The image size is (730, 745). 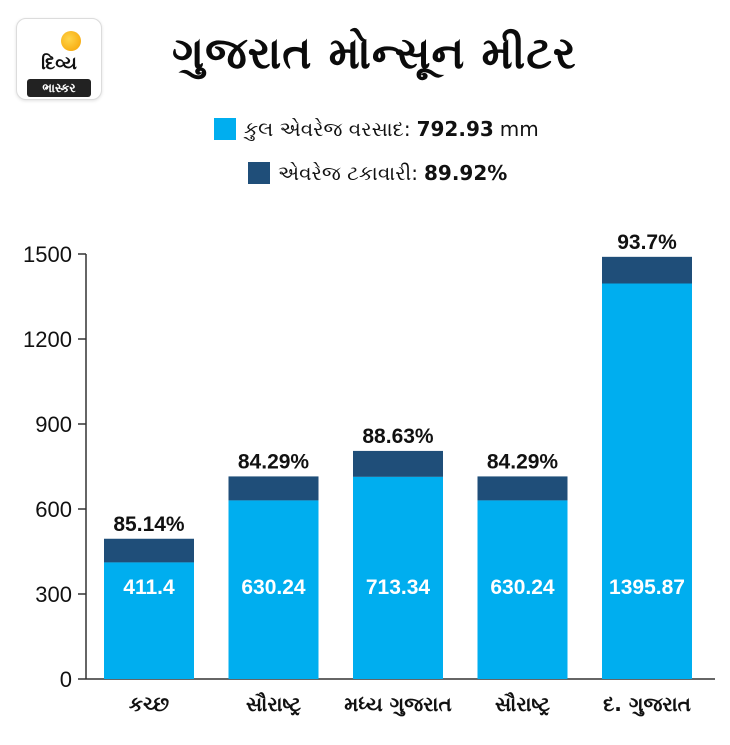 What do you see at coordinates (71, 41) in the screenshot?
I see `sun-icon` at bounding box center [71, 41].